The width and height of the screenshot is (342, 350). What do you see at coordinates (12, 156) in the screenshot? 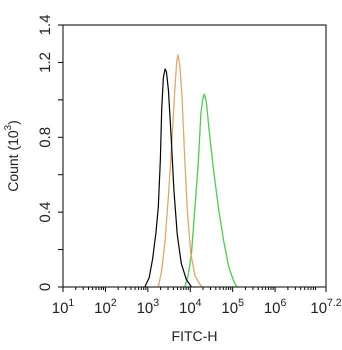
I see `y-axis-title: Count (103)` at bounding box center [12, 156].